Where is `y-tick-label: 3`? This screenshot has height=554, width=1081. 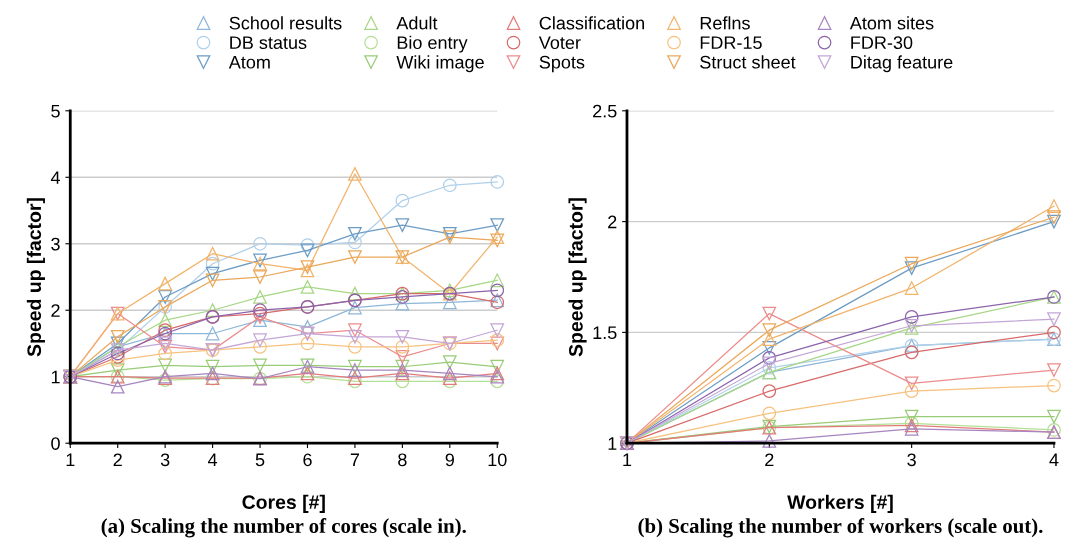
y-tick-label: 3 is located at coordinates (55, 244).